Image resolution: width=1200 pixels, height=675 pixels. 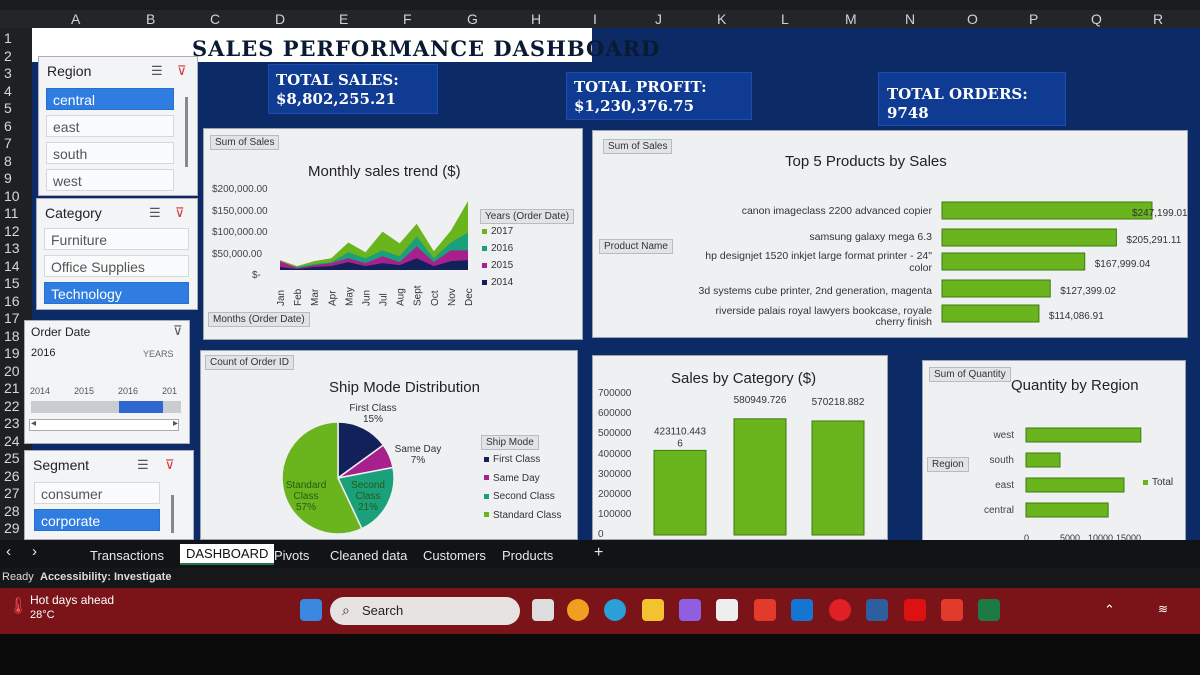 What do you see at coordinates (8, 108) in the screenshot?
I see `row-header-5: 5` at bounding box center [8, 108].